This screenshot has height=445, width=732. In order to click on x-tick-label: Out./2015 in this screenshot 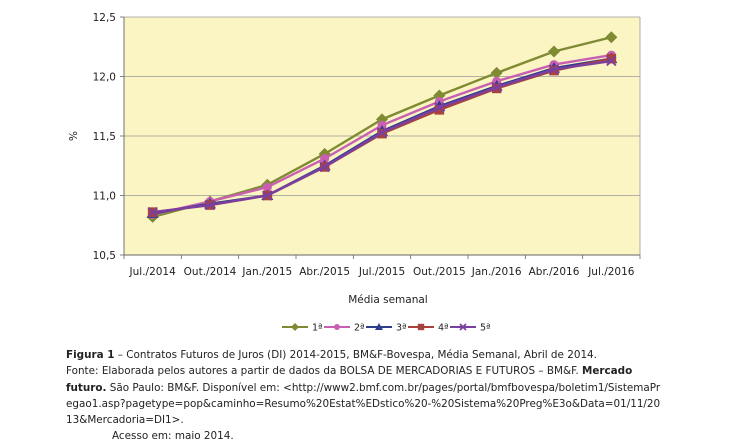, I will do `click(439, 272)`.